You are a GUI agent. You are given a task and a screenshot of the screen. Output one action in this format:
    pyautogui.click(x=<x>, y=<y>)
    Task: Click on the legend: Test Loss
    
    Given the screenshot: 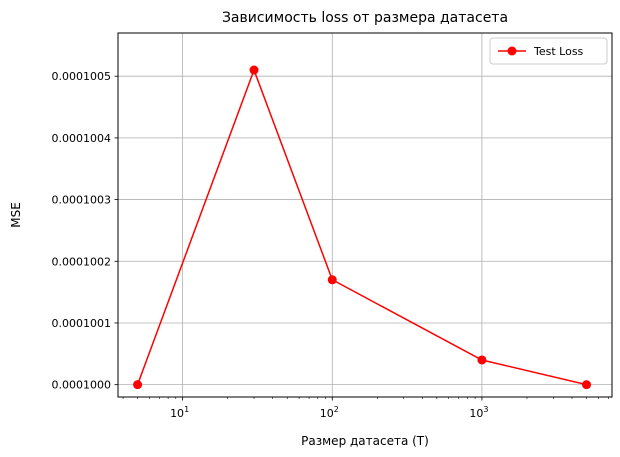 What is the action you would take?
    pyautogui.click(x=548, y=51)
    